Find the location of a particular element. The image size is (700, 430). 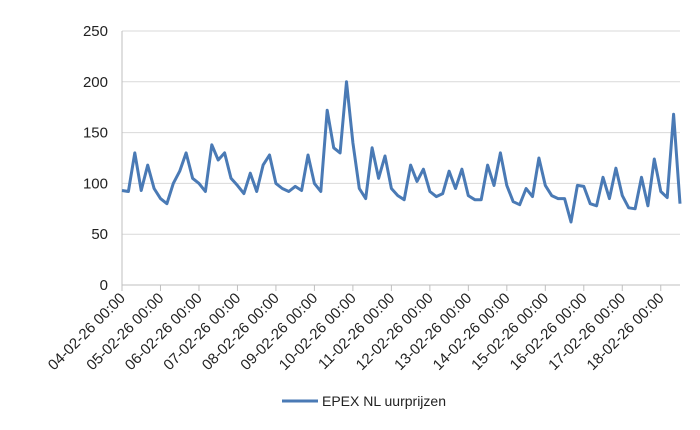

y-tick-label: 150 is located at coordinates (95, 133).